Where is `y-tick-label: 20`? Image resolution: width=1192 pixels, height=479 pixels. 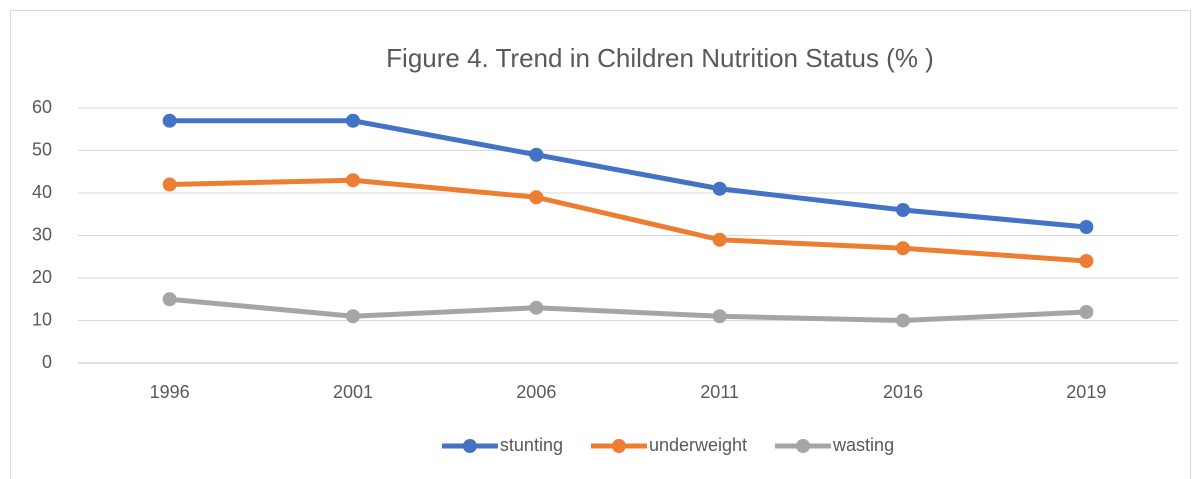
y-tick-label: 20 is located at coordinates (42, 277).